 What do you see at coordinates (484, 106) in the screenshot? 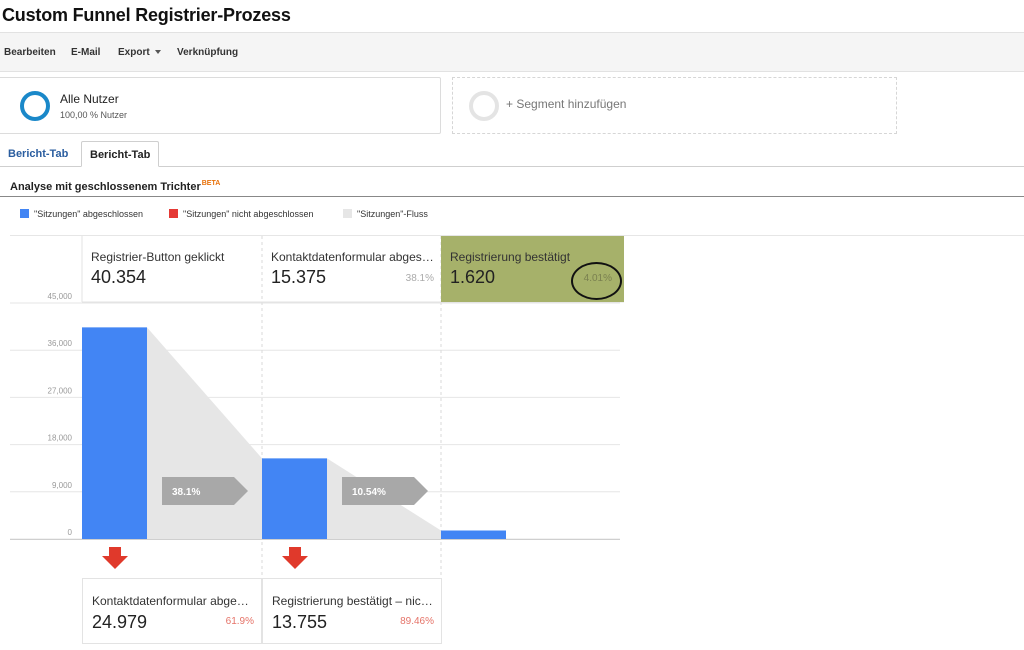
I see `empty-segment-ring-icon` at bounding box center [484, 106].